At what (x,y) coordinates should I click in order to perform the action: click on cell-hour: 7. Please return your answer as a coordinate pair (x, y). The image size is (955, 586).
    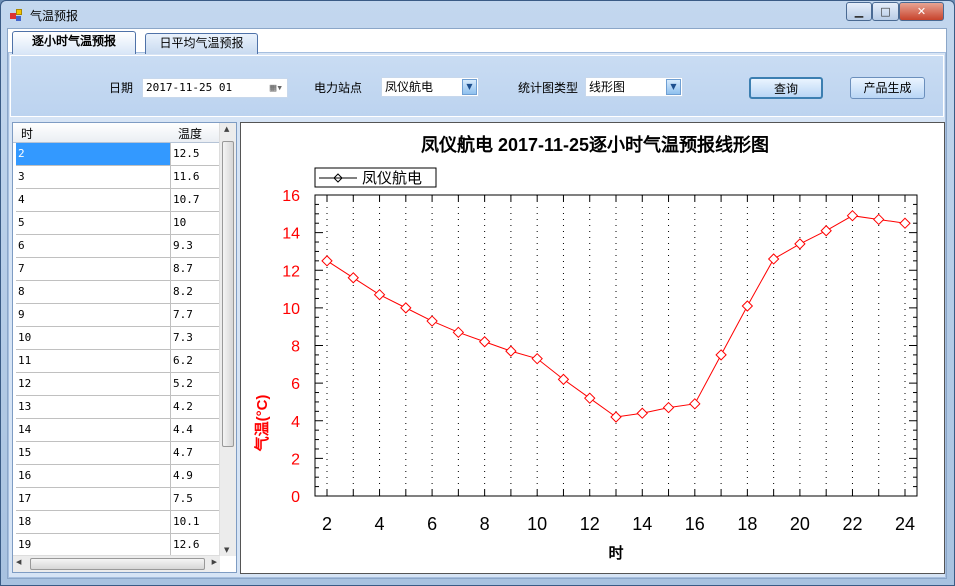
    Looking at the image, I should click on (21, 268).